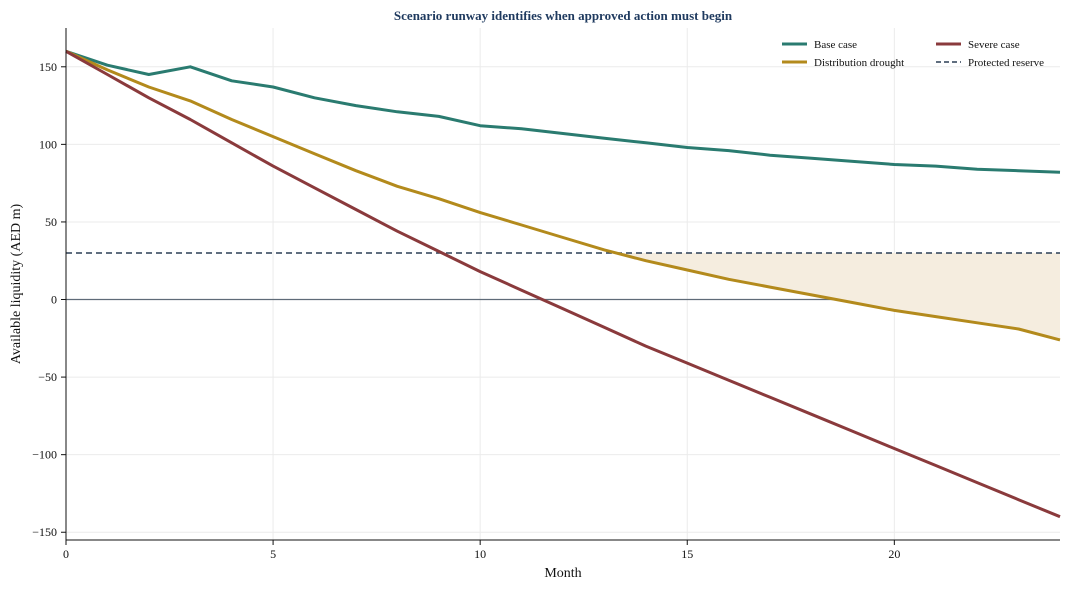 The width and height of the screenshot is (1070, 590). Describe the element at coordinates (54, 300) in the screenshot. I see `y-tick-label: 0` at that location.